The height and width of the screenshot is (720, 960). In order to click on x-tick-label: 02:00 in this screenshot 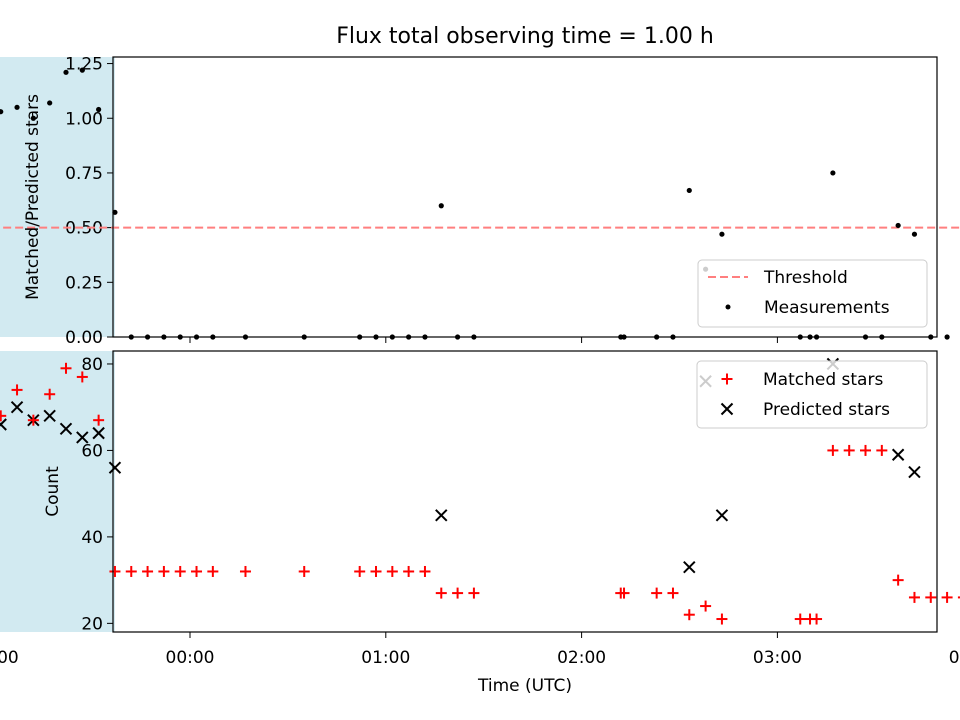, I will do `click(581, 658)`.